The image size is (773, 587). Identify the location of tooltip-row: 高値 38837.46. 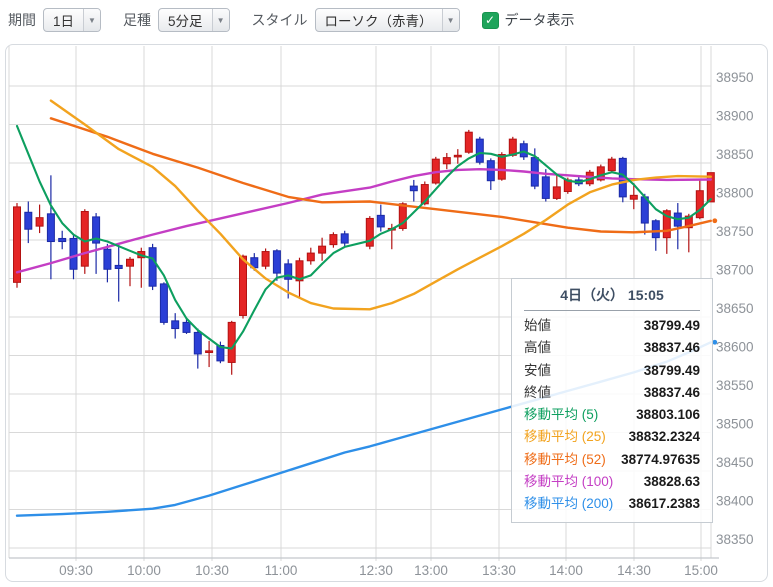
(612, 347).